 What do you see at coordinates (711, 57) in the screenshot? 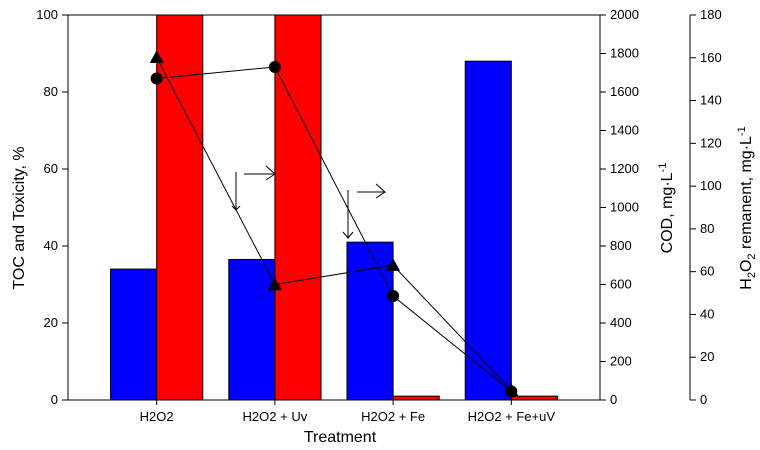
I see `y-right2-tick-label: 160` at bounding box center [711, 57].